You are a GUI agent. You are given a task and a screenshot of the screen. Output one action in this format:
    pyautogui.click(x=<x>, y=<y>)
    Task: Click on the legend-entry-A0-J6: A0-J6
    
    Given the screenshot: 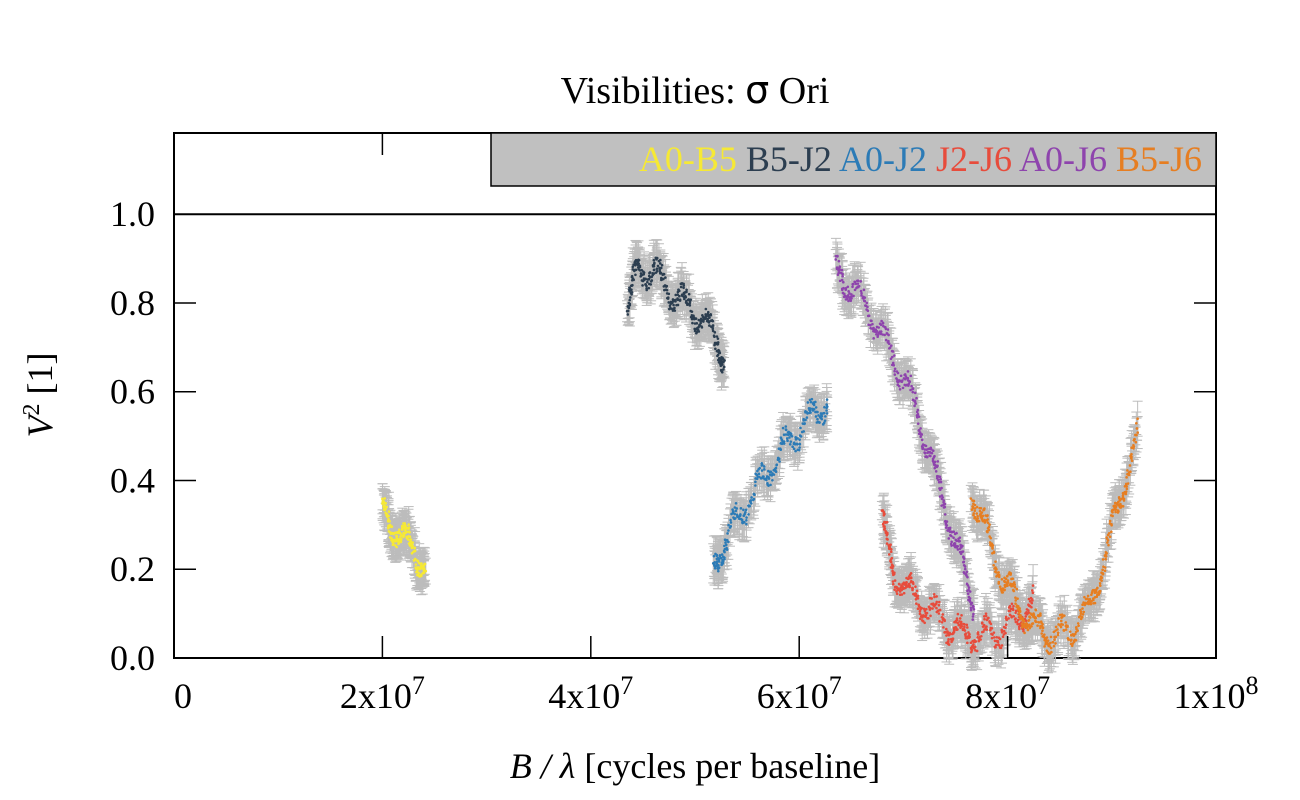 What is the action you would take?
    pyautogui.click(x=1059, y=159)
    